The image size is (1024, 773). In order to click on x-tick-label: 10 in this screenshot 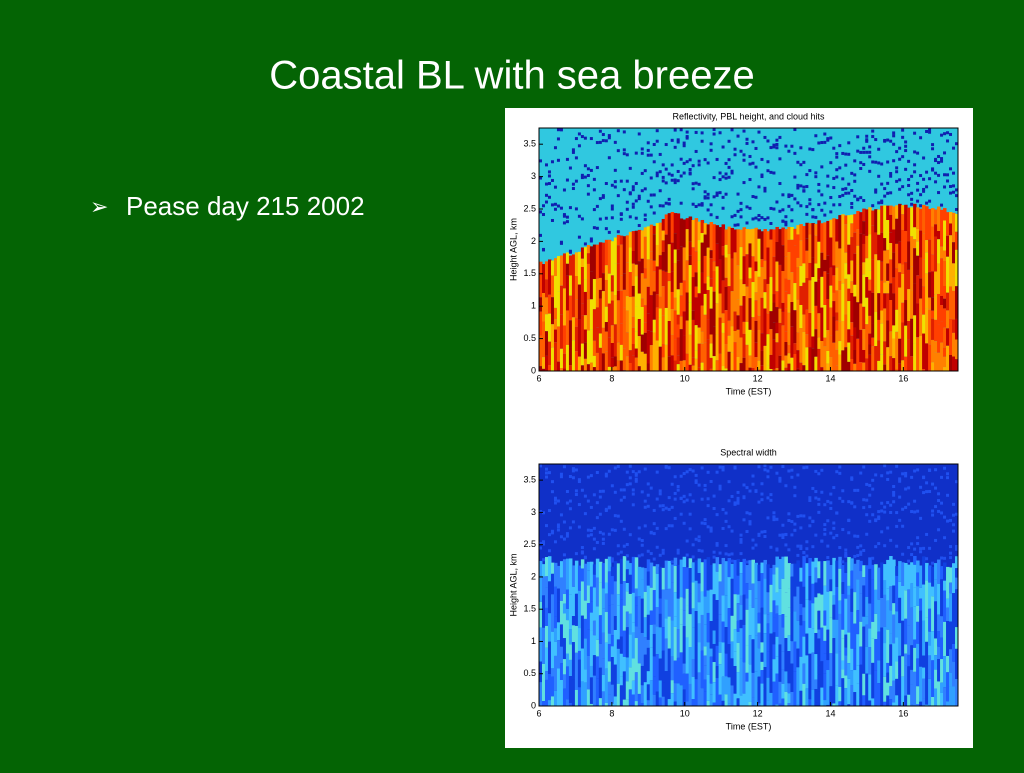, I will do `click(685, 713)`.